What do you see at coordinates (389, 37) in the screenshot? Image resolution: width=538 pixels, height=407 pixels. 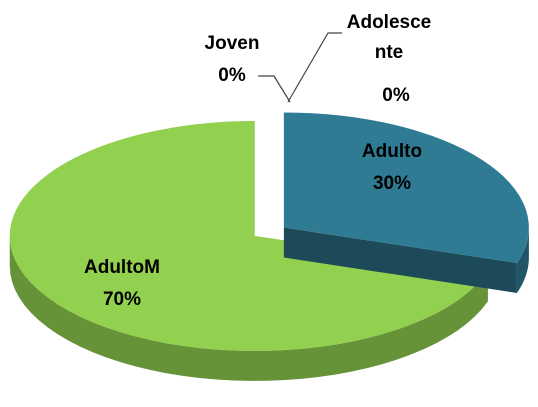 I see `category-label: Adolescente` at bounding box center [389, 37].